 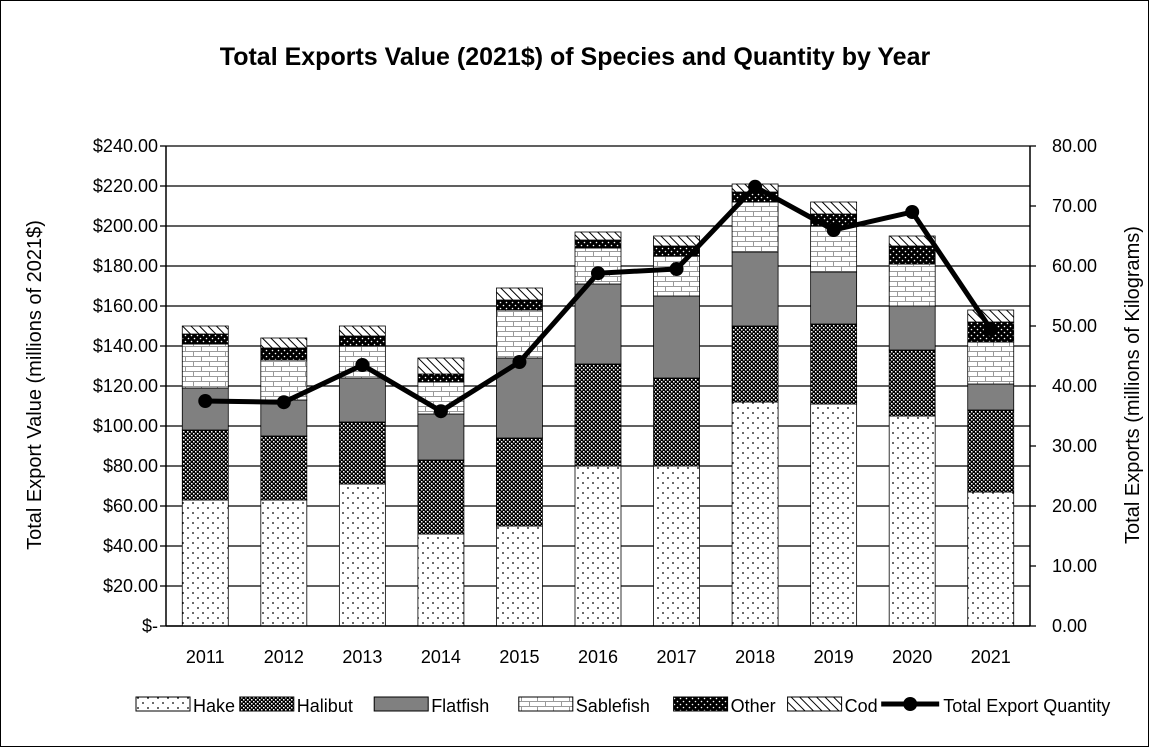 I want to click on bar-sablefish-2011, so click(x=205, y=366).